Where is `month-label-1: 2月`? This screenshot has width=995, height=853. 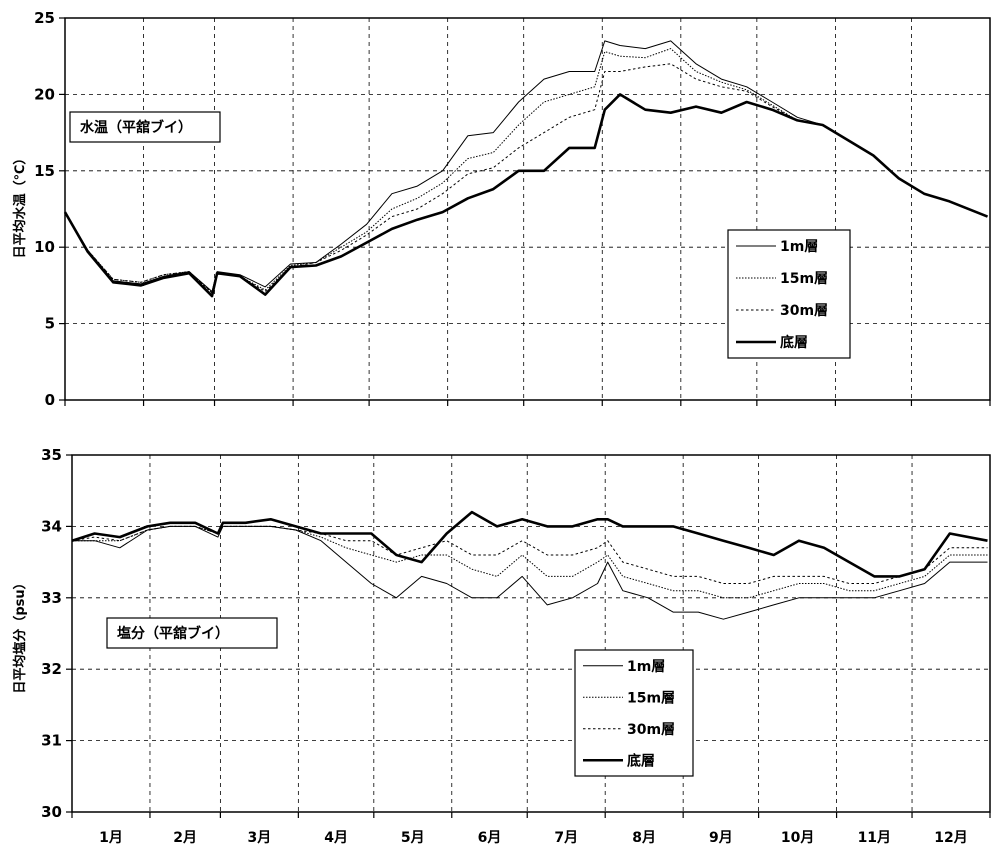
month-label-1: 2月 is located at coordinates (185, 838).